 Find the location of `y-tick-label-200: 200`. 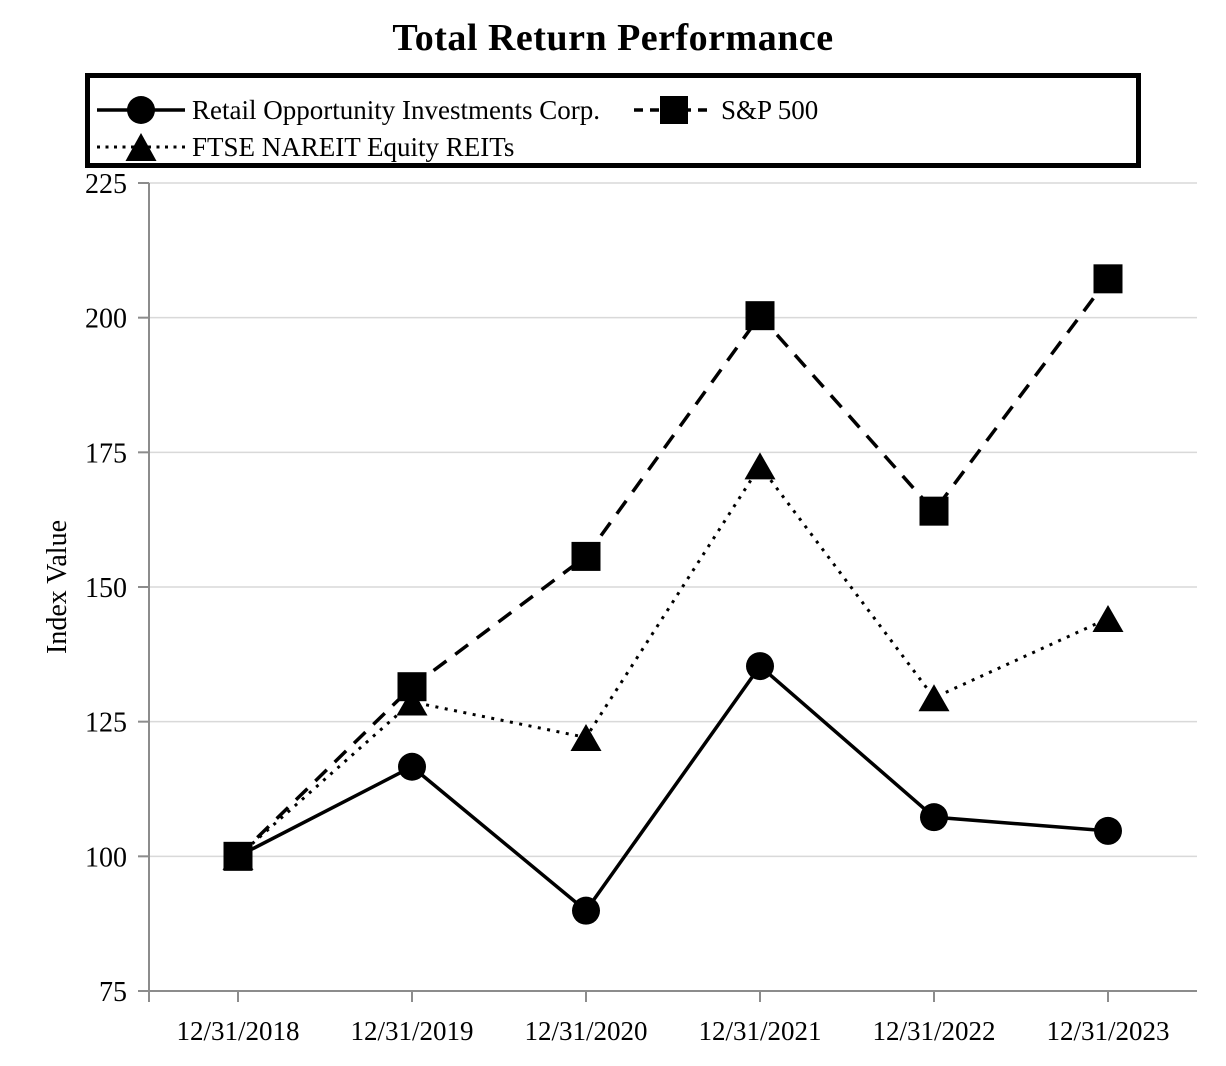

y-tick-label-200: 200 is located at coordinates (106, 319).